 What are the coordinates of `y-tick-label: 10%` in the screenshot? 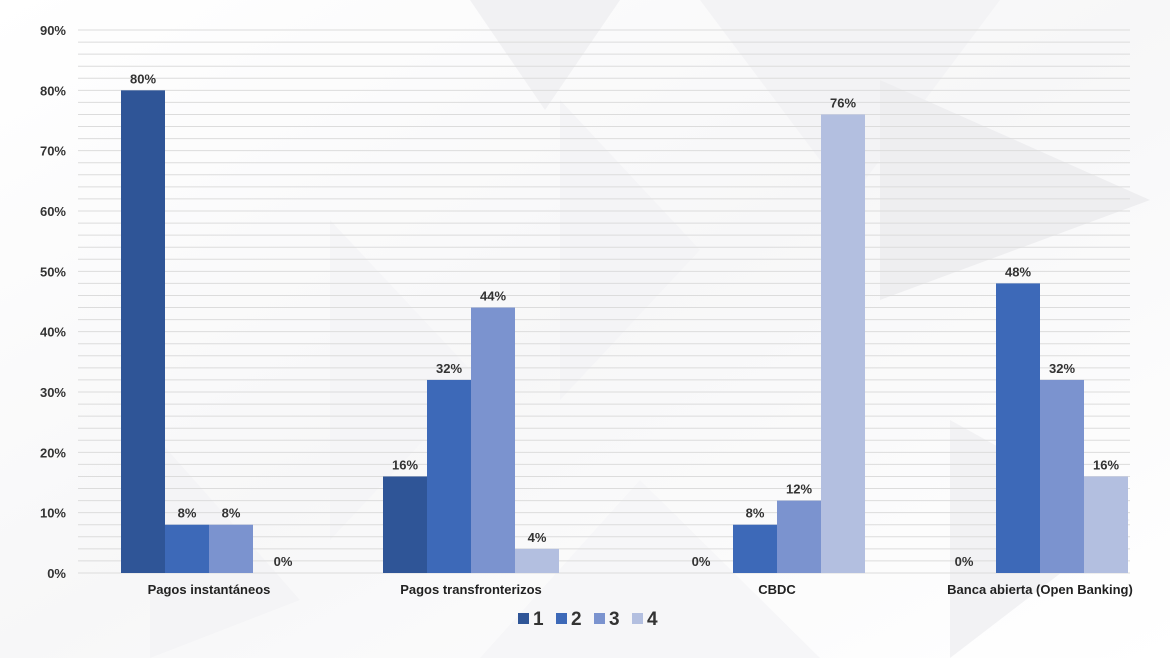 It's located at (53, 513).